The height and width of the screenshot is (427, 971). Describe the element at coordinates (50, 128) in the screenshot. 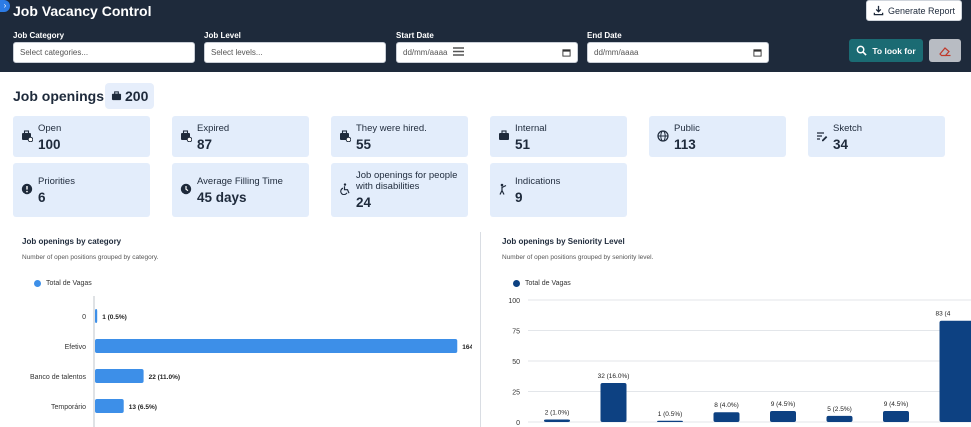

I see `card-label: Open` at that location.